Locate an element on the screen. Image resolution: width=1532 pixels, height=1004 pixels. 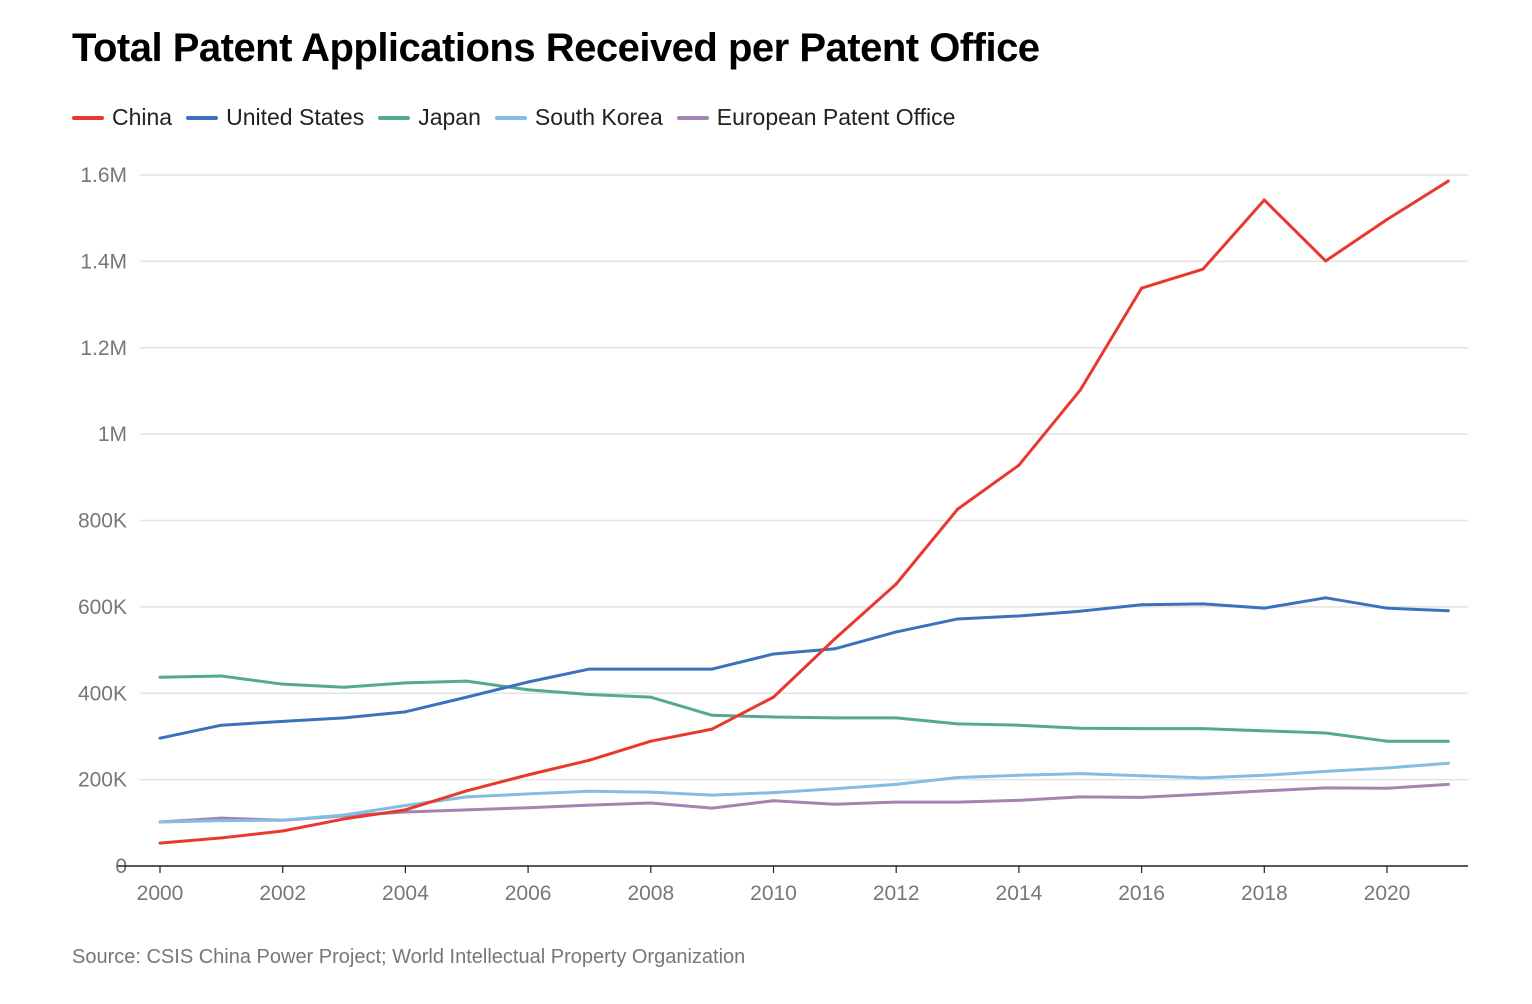
legend-item: Japan is located at coordinates (429, 117).